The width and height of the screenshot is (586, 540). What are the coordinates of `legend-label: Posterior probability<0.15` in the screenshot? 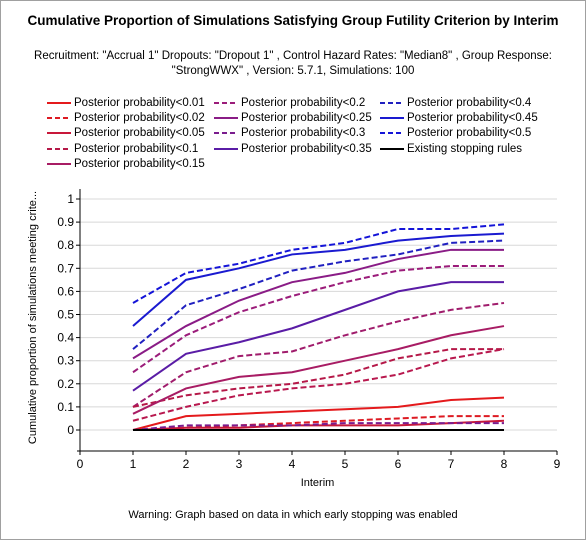 It's located at (139, 163).